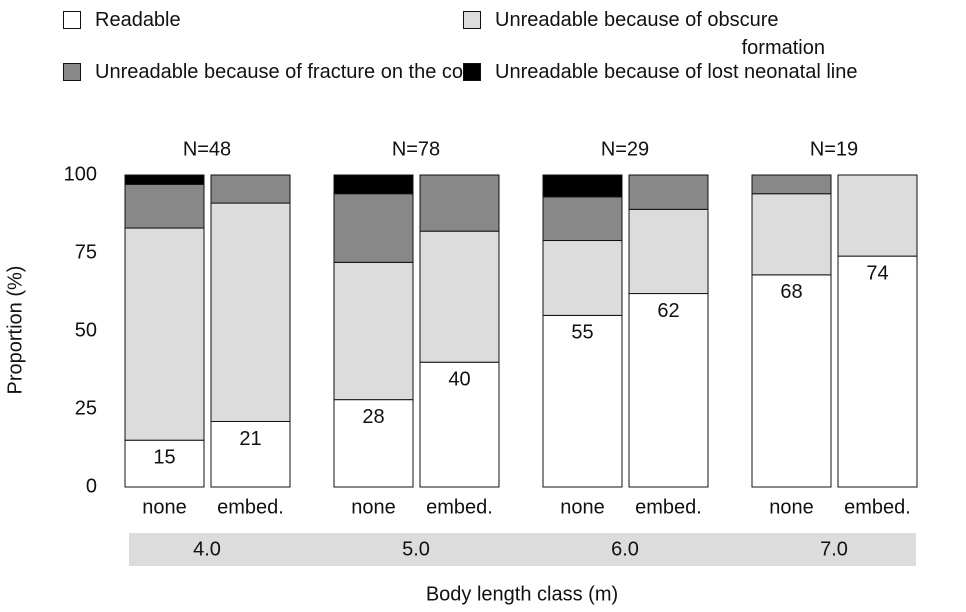  What do you see at coordinates (138, 20) in the screenshot?
I see `legend-label: Readable` at bounding box center [138, 20].